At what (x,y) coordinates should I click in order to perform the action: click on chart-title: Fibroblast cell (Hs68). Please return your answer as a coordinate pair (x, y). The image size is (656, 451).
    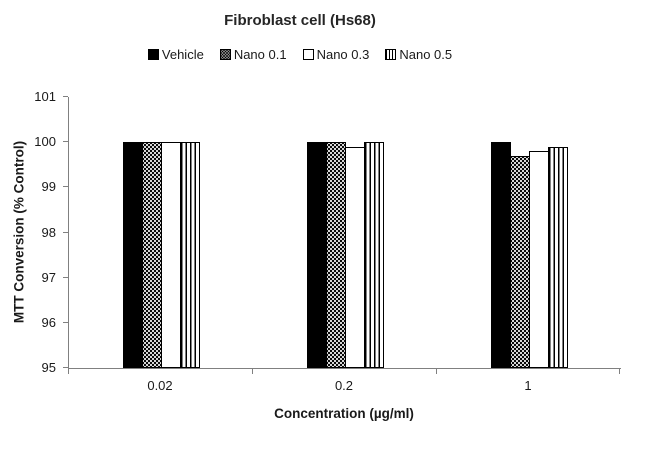
    Looking at the image, I should click on (300, 20).